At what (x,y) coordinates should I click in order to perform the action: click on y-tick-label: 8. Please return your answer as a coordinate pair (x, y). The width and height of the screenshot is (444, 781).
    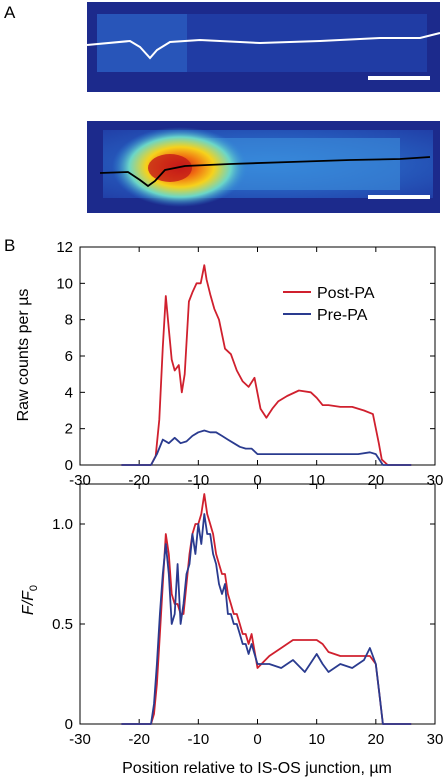
    Looking at the image, I should click on (69, 320).